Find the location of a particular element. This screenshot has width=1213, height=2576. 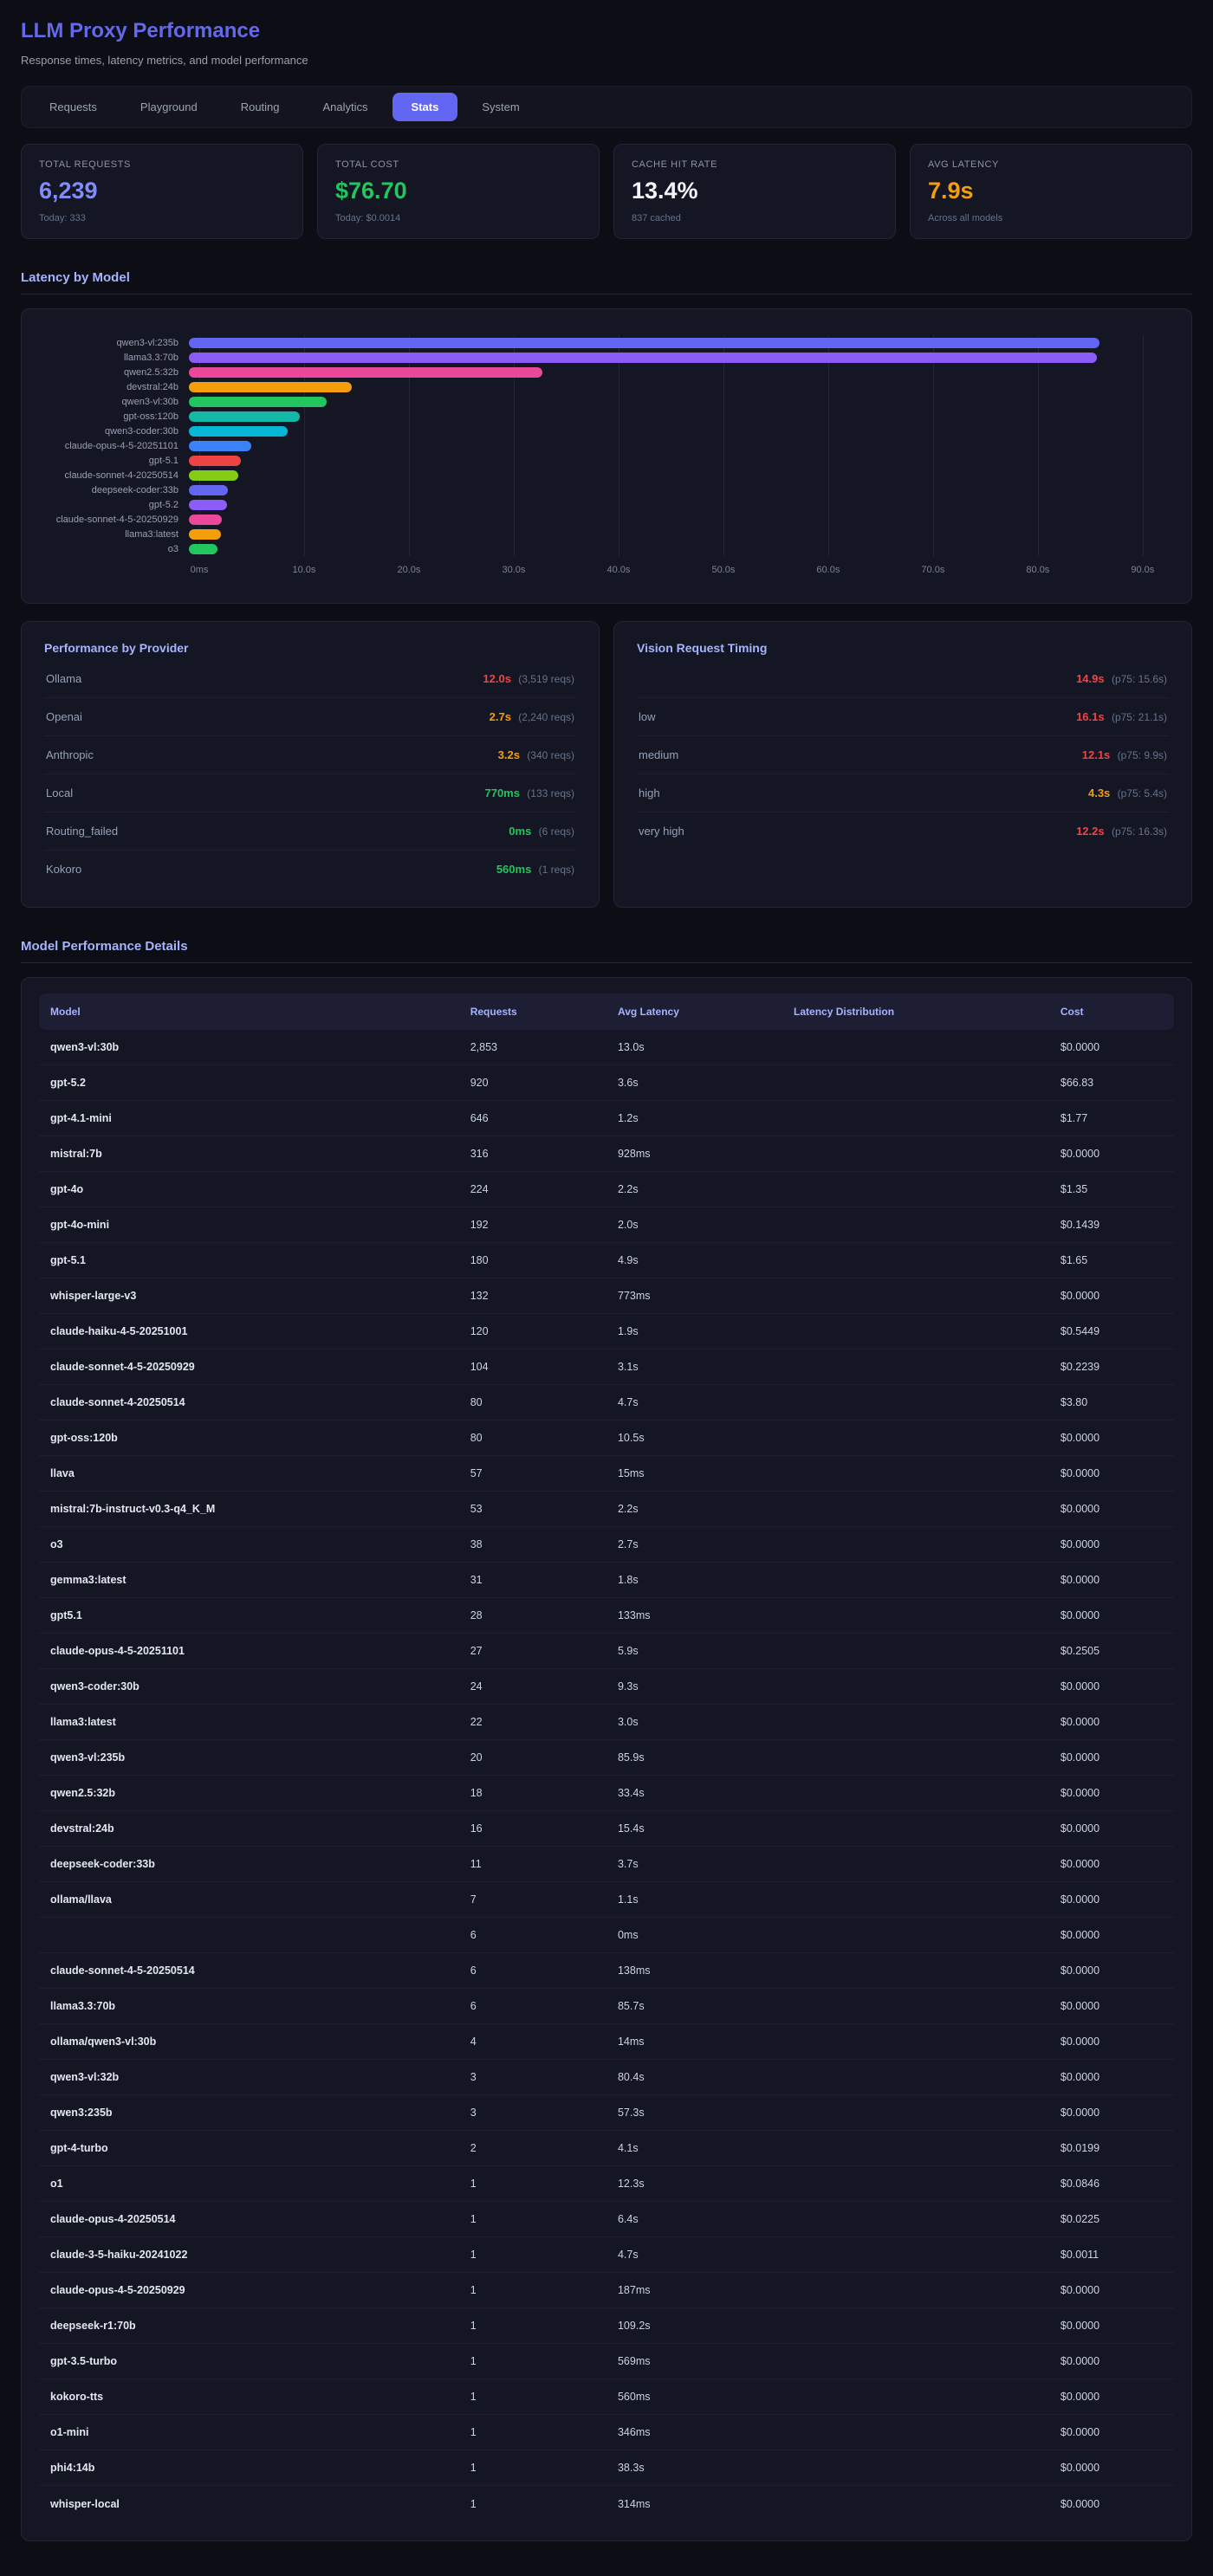

metric-meta: (2,240 reqs) is located at coordinates (544, 717).